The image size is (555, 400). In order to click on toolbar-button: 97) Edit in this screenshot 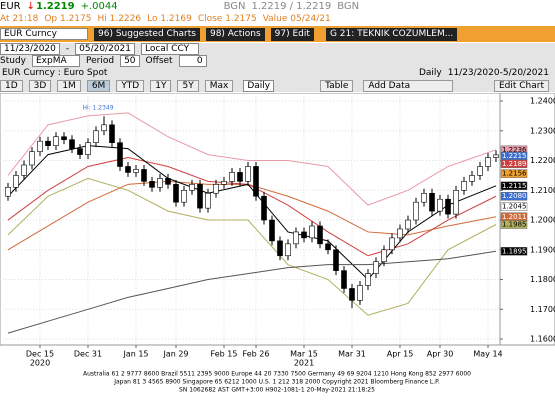, I will do `click(292, 34)`.